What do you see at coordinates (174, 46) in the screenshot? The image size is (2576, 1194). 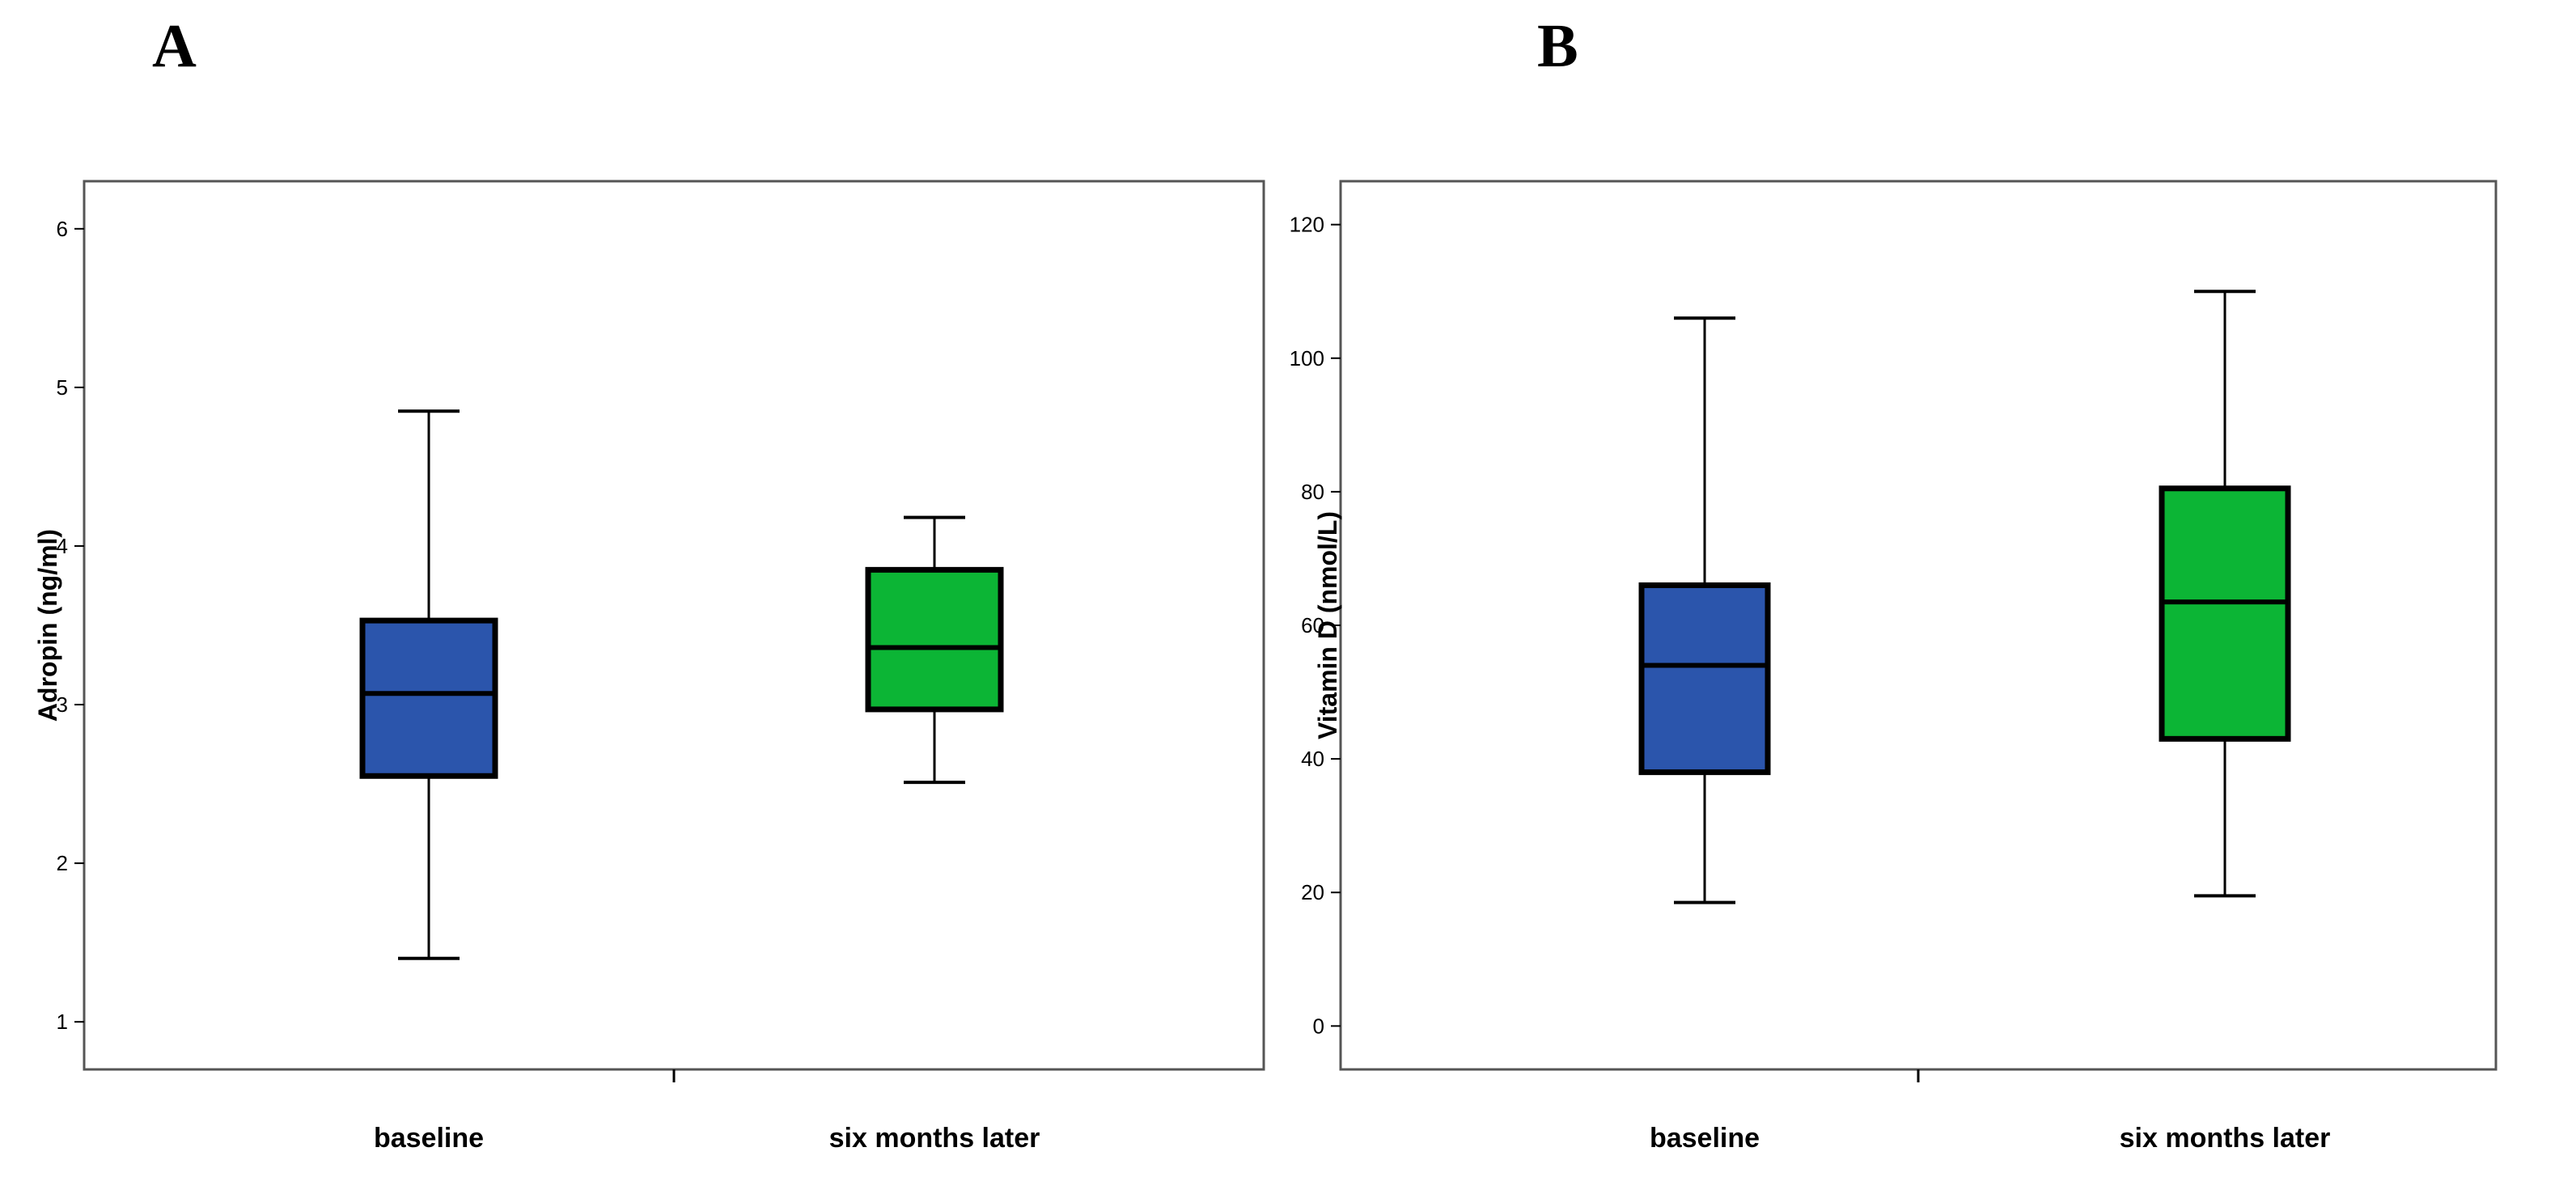 I see `panel-label-a: A` at bounding box center [174, 46].